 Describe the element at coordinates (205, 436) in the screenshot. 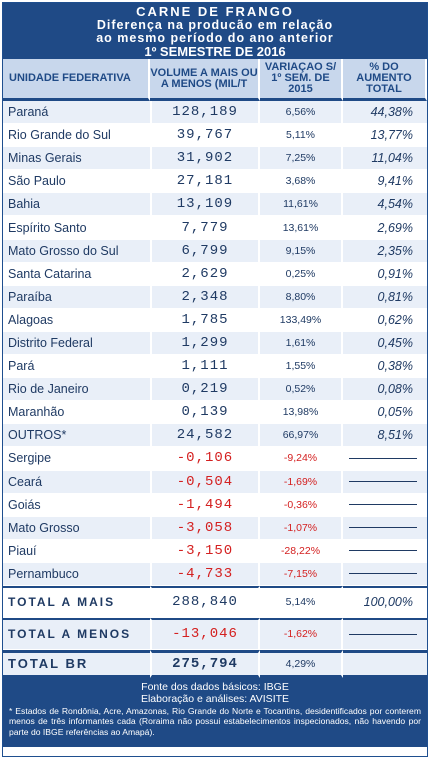

I see `volume-value: 24,582` at that location.